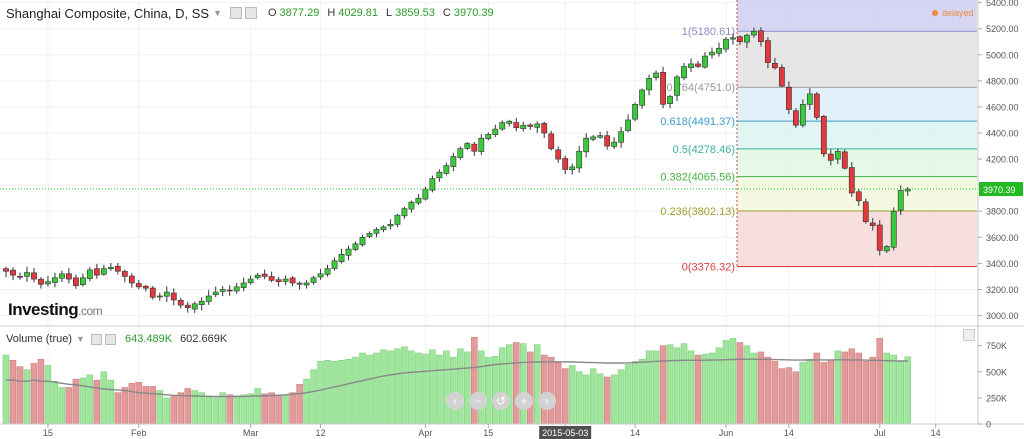 This screenshot has width=1024, height=439. What do you see at coordinates (1002, 316) in the screenshot?
I see `y-tick-label: 3000.00` at bounding box center [1002, 316].